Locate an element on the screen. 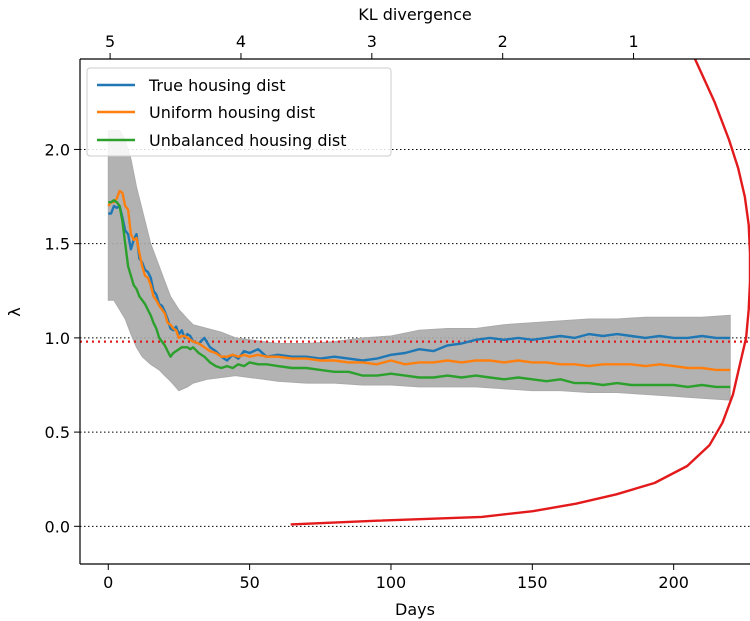  legend-label-unbalanced-housing: Unbalanced housing dist is located at coordinates (248, 140).